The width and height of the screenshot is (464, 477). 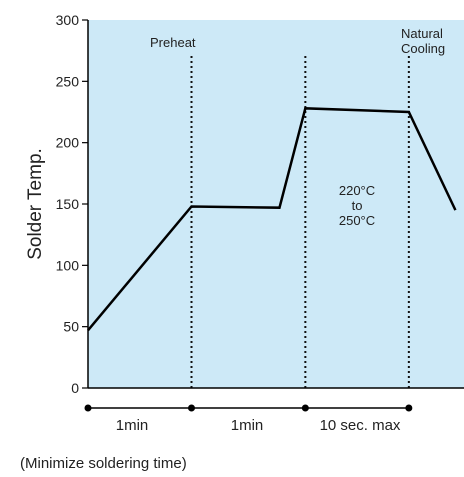 What do you see at coordinates (35, 204) in the screenshot?
I see `y-axis-label: Solder Temp.` at bounding box center [35, 204].